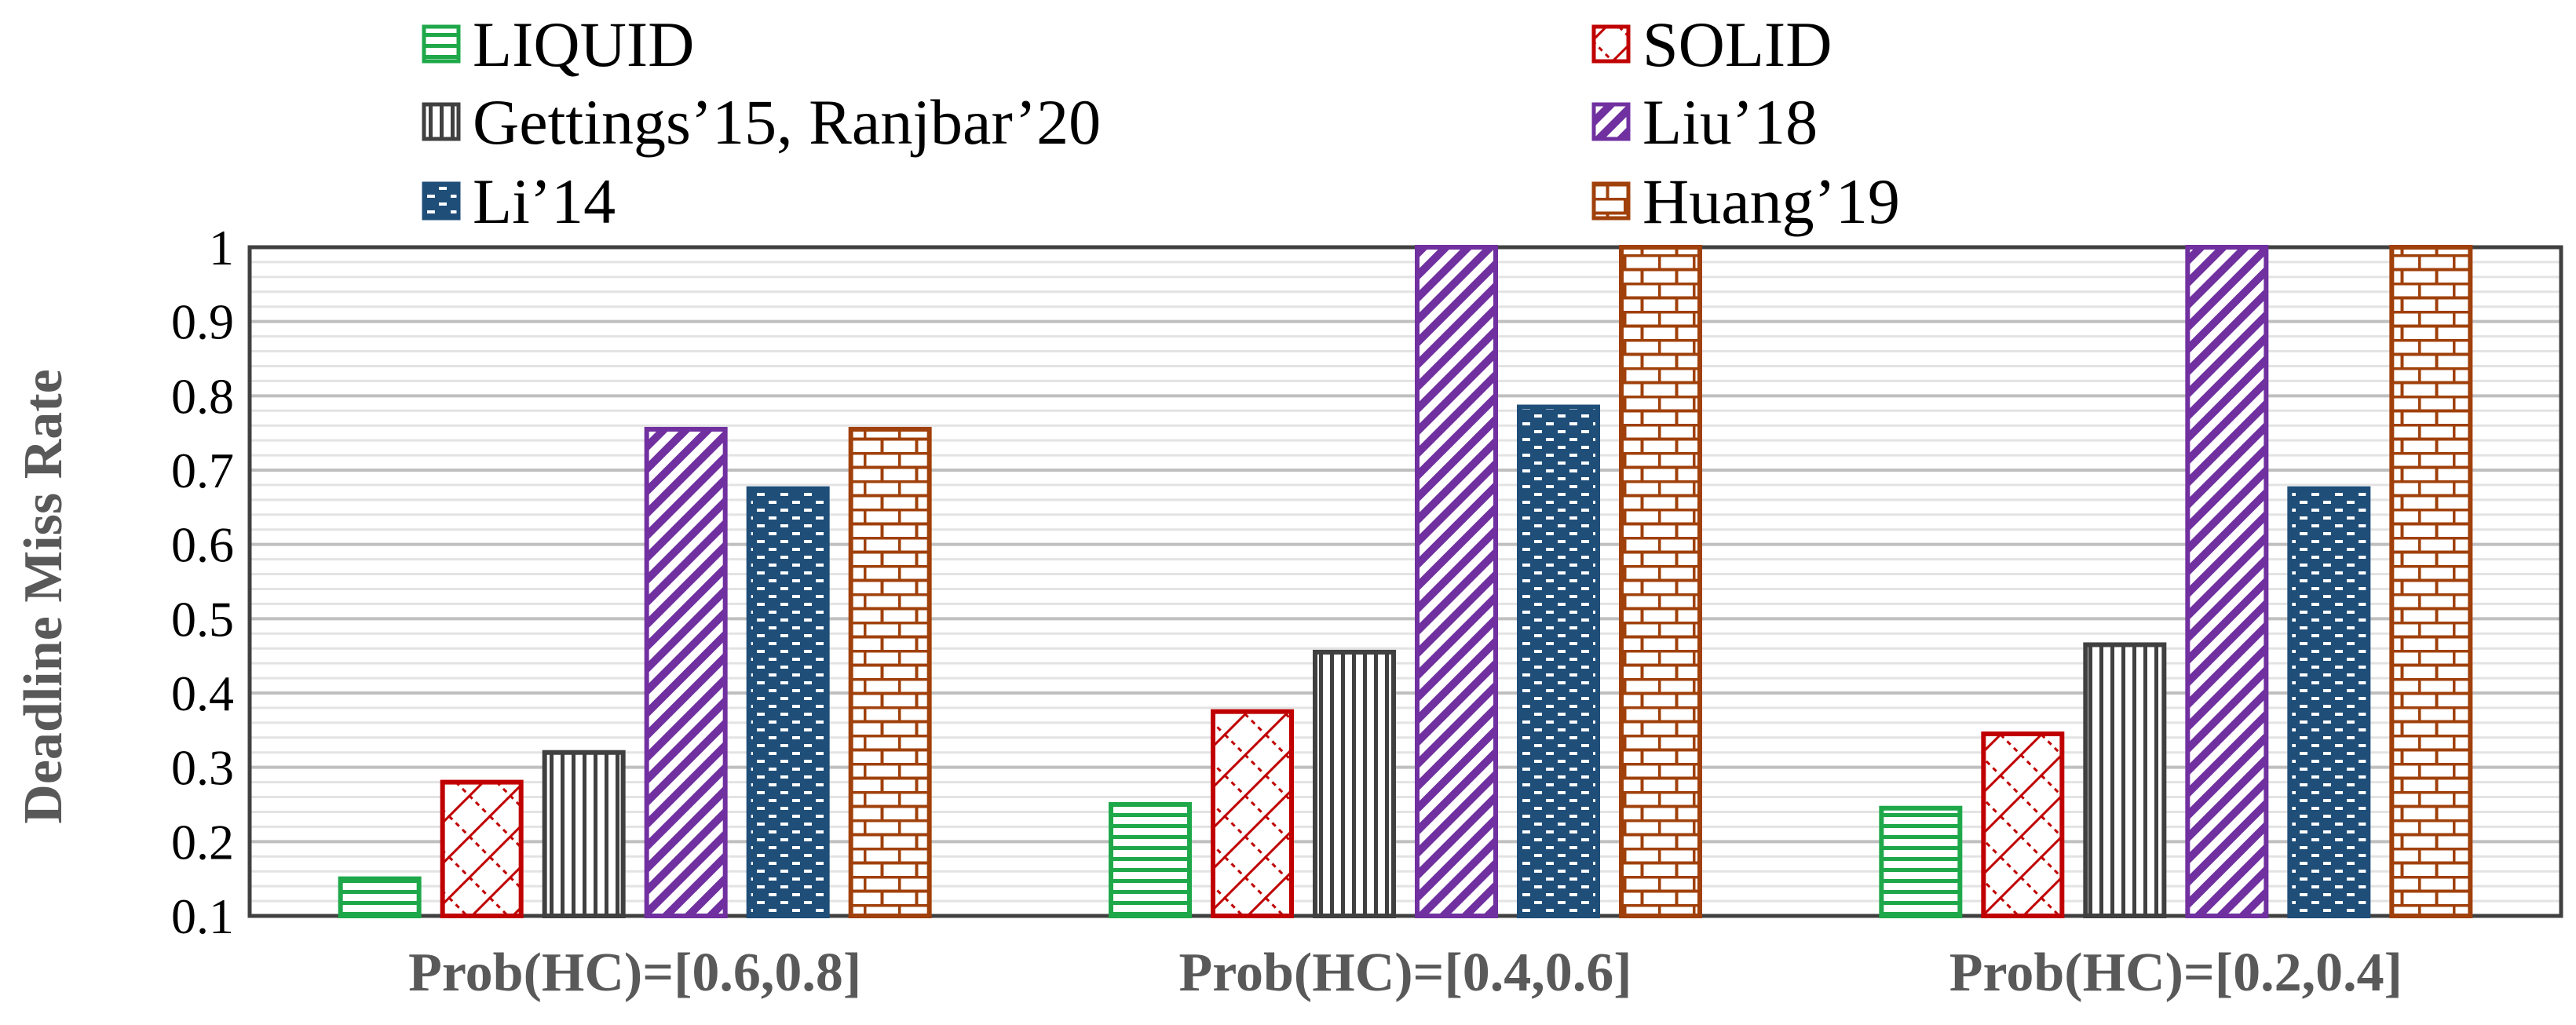 This screenshot has height=1025, width=2576. What do you see at coordinates (202, 619) in the screenshot?
I see `y-tick-label: 0.5` at bounding box center [202, 619].